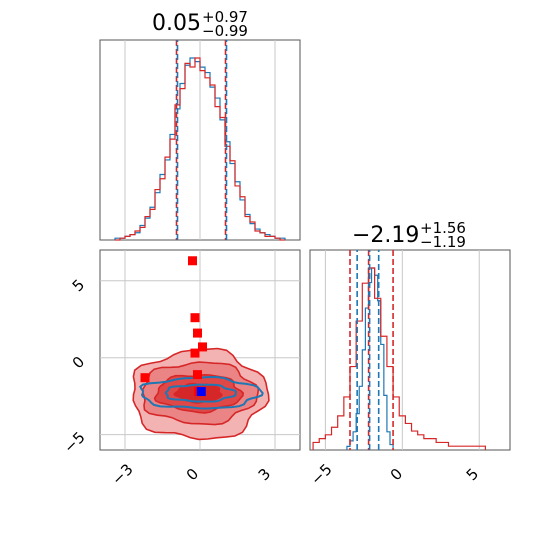 This screenshot has height=550, width=550. Describe the element at coordinates (176, 23) in the screenshot. I see `title-main: 0.05` at that location.